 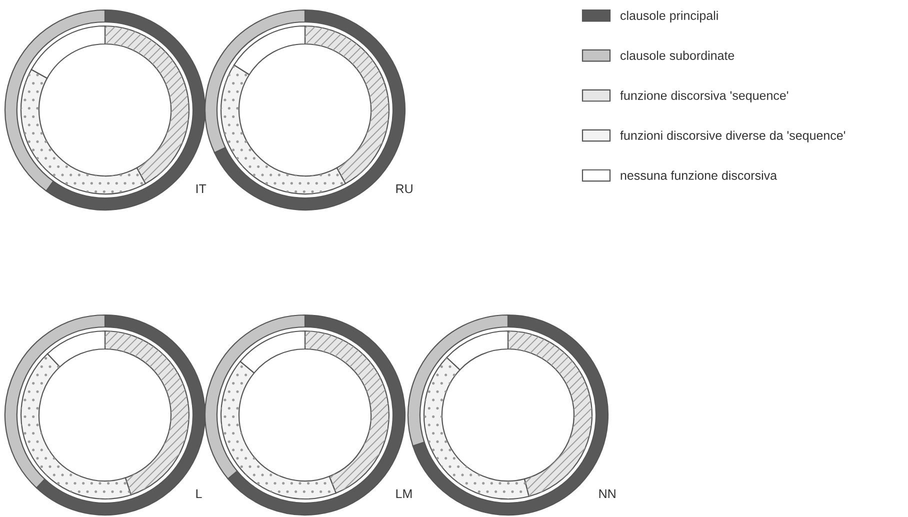 What do you see at coordinates (607, 493) in the screenshot?
I see `text: NN` at bounding box center [607, 493].